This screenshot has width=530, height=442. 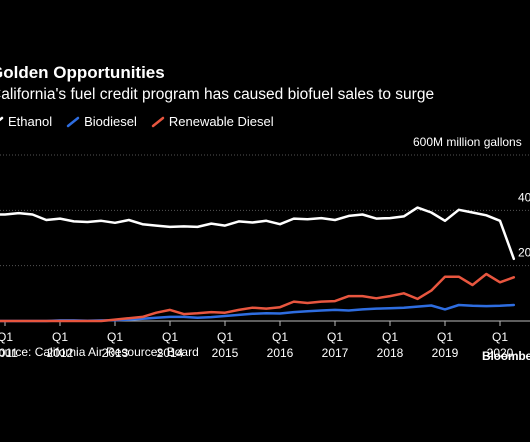 What do you see at coordinates (170, 337) in the screenshot?
I see `x-tick-q-2014: Q1` at bounding box center [170, 337].